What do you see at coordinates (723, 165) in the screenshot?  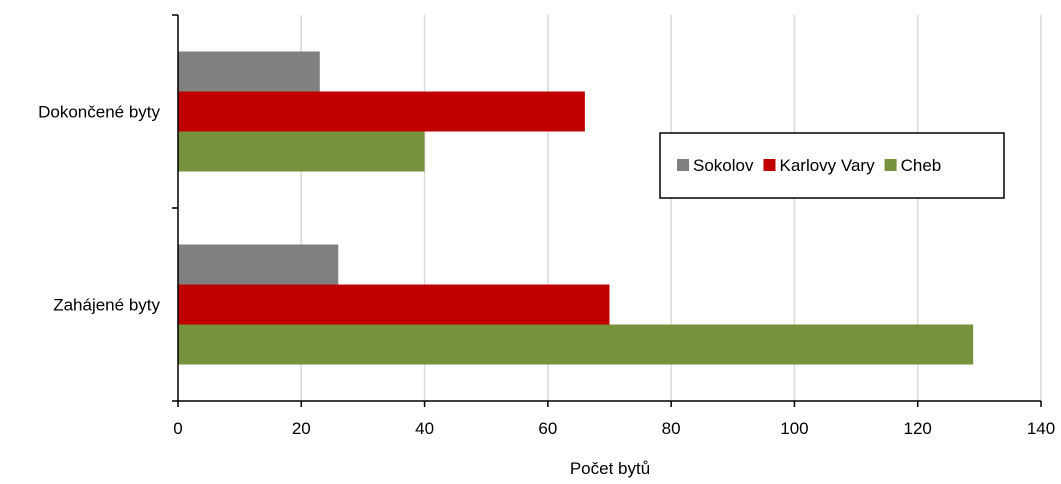 I see `legend-label: Sokolov` at bounding box center [723, 165].